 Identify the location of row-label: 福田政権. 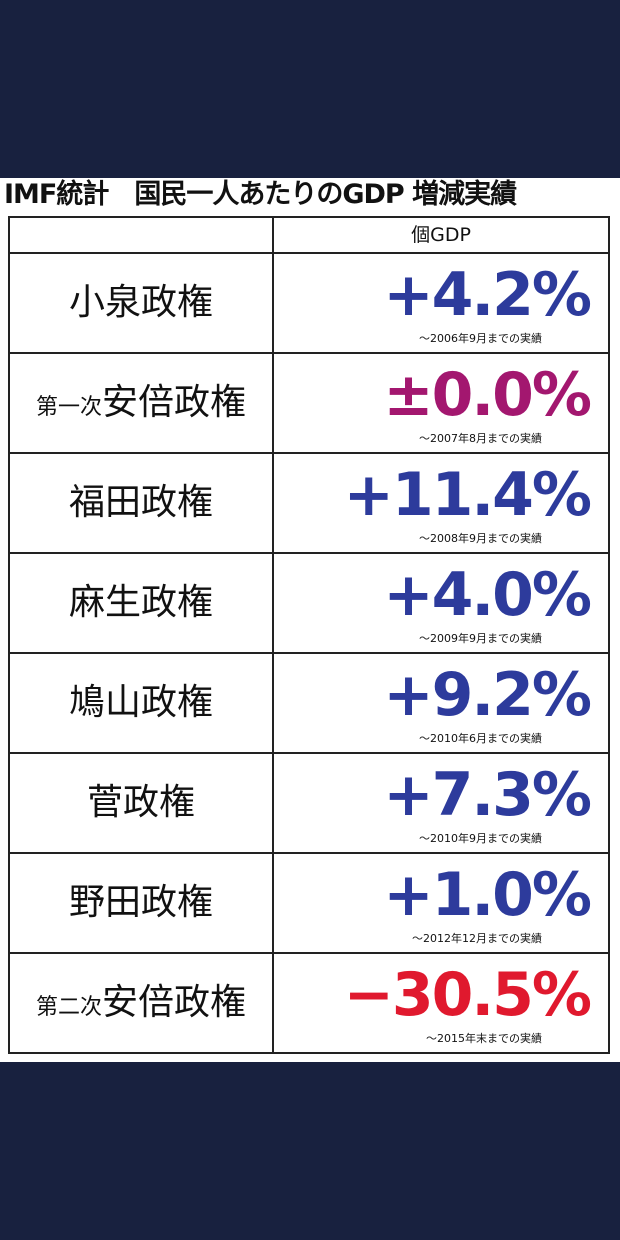
(141, 503).